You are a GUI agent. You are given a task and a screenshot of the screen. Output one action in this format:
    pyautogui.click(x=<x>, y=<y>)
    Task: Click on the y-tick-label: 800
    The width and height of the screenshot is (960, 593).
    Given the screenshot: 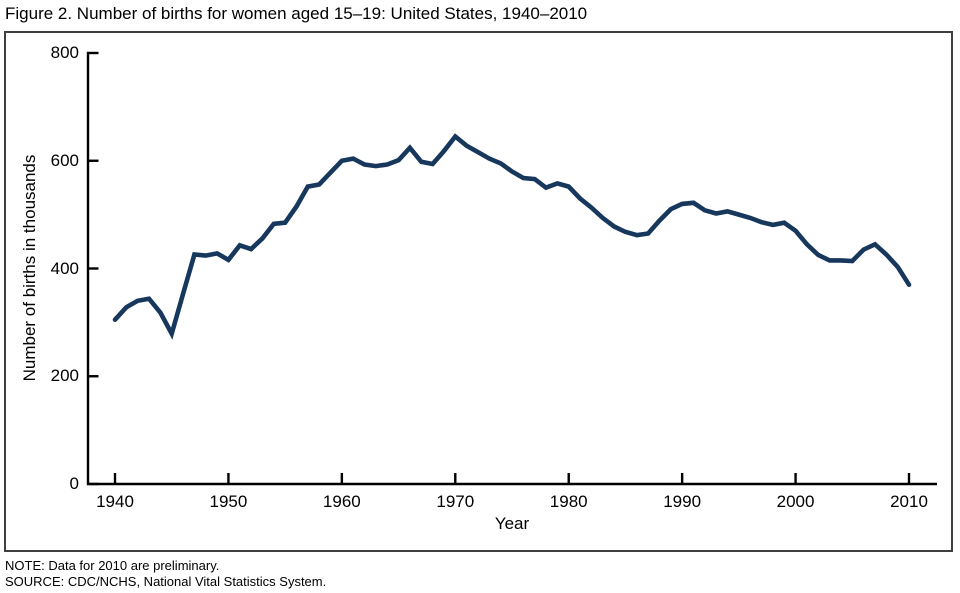 What is the action you would take?
    pyautogui.click(x=64, y=52)
    